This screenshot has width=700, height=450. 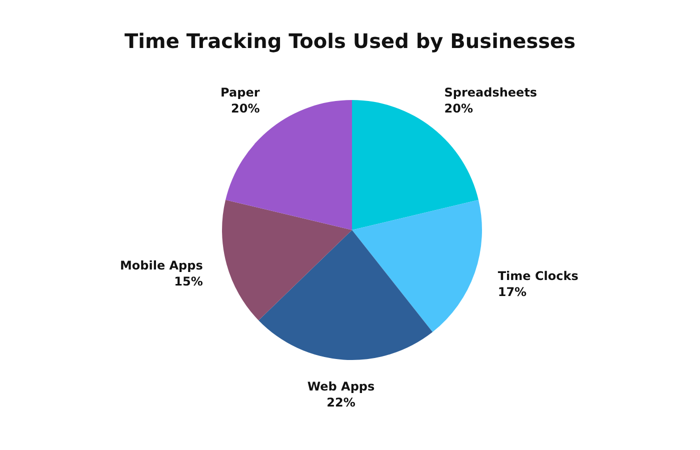 I want to click on slice-label: Spreadsheets, so click(x=491, y=93).